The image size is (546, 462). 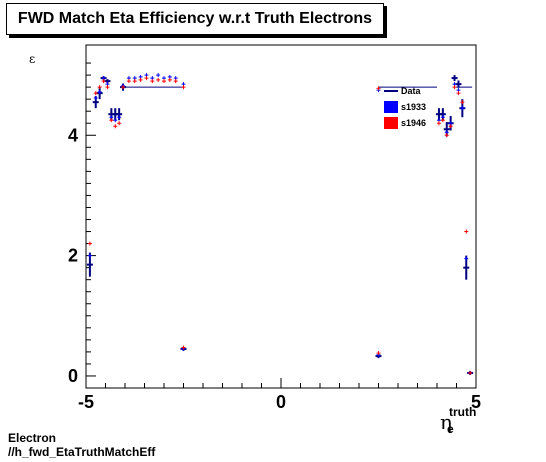 I want to click on y-tick-label: 0, so click(x=73, y=376).